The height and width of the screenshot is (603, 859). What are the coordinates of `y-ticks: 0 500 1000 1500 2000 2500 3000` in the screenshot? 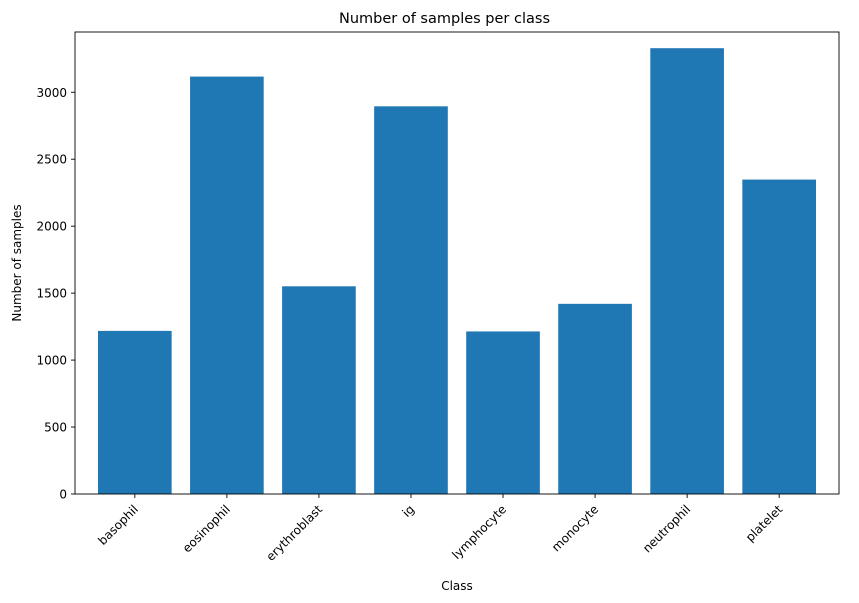 It's located at (55, 294).